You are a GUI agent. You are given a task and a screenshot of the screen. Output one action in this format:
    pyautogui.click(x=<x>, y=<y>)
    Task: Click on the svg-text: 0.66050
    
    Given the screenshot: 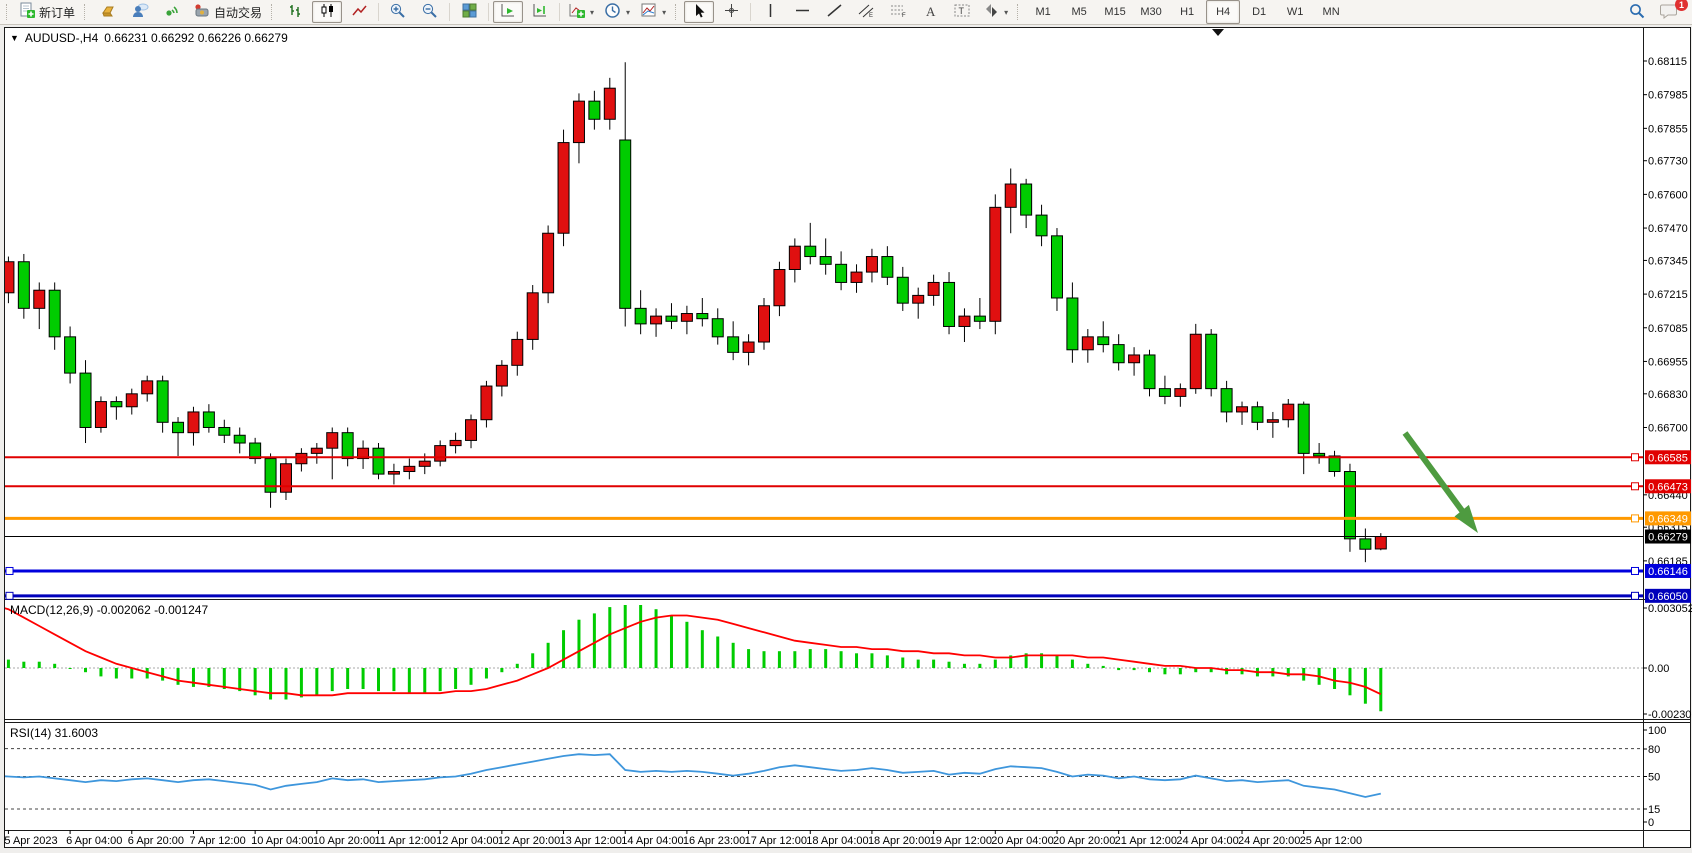 What is the action you would take?
    pyautogui.click(x=1668, y=597)
    